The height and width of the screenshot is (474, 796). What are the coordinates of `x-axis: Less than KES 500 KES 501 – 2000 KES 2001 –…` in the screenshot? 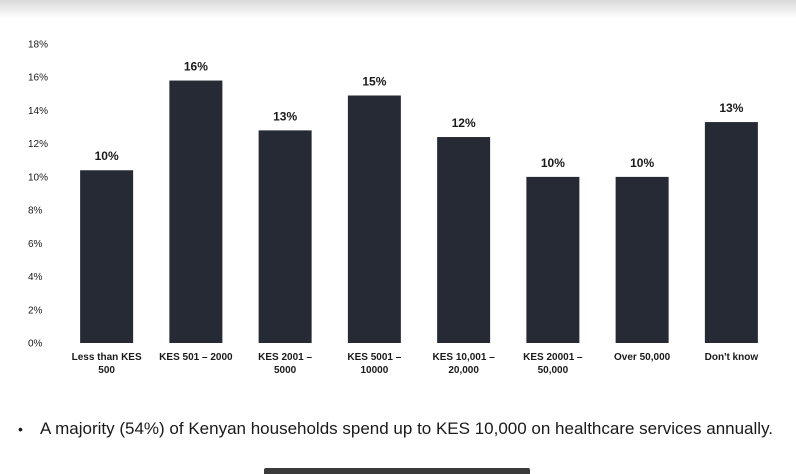 It's located at (415, 364).